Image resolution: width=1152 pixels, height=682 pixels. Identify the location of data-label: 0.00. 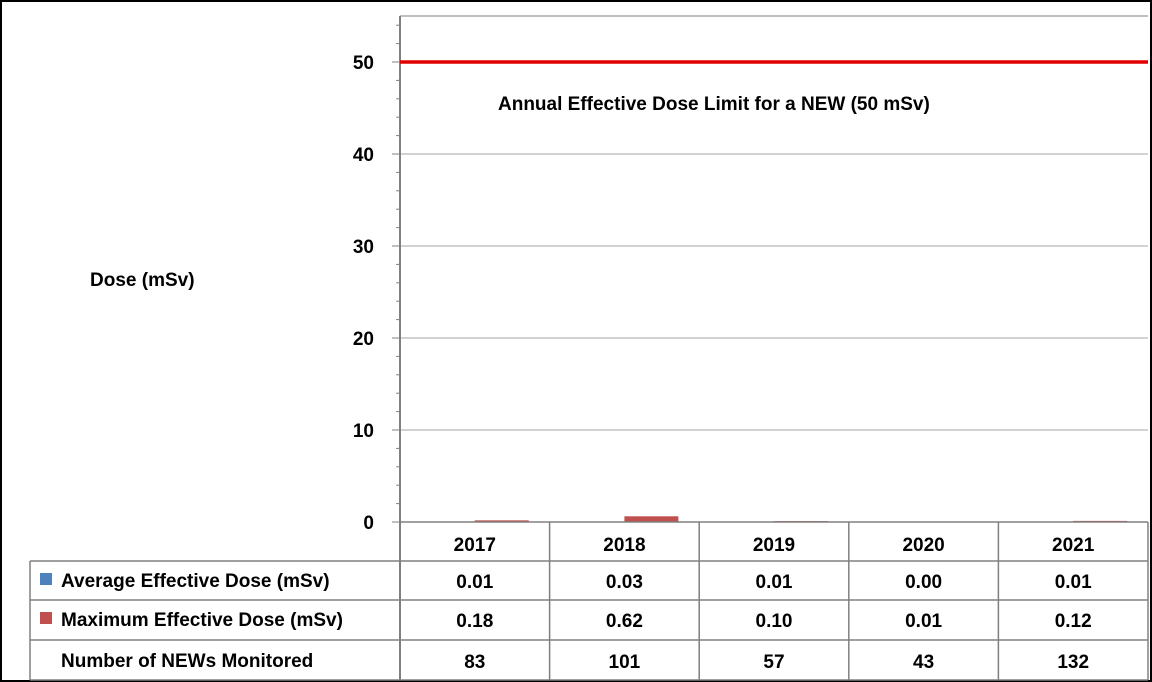
(923, 582).